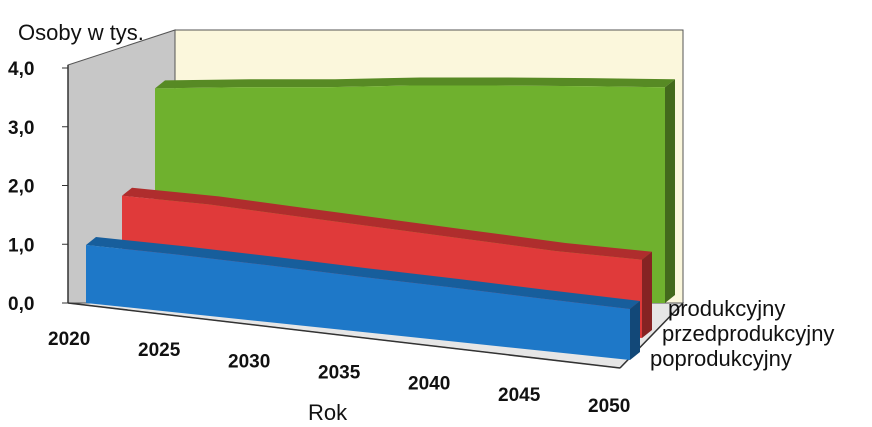 The width and height of the screenshot is (872, 427). I want to click on x-tick-label: 2020, so click(69, 339).